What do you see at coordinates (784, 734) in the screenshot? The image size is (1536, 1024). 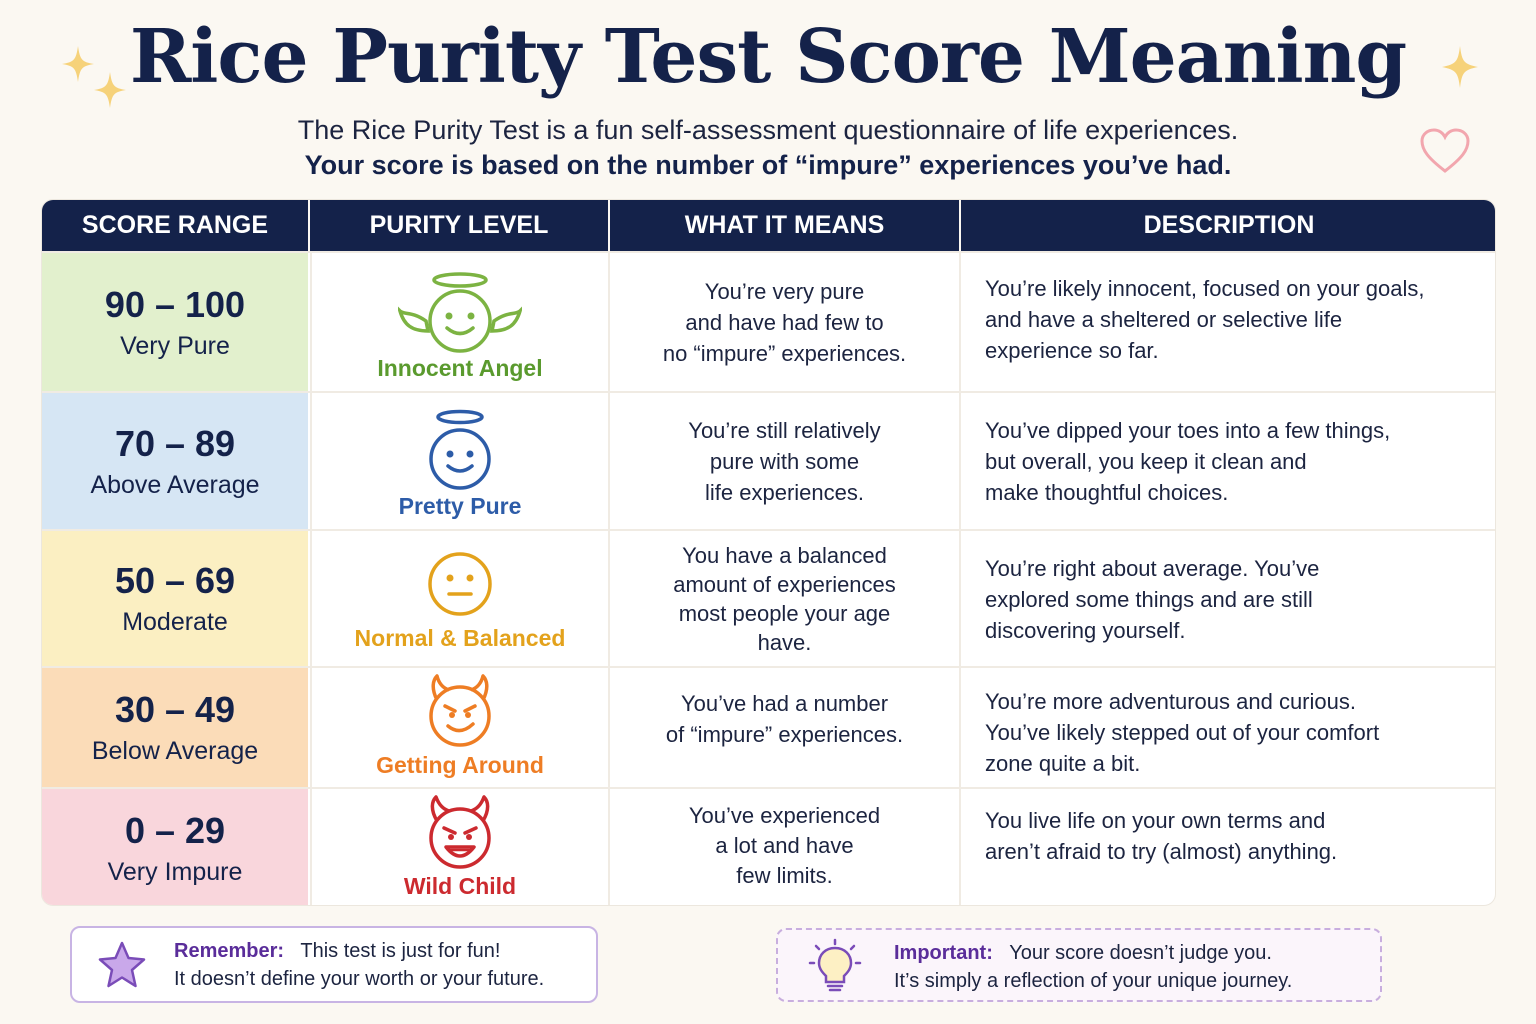 I see `means-line: of “impure” experiences.` at bounding box center [784, 734].